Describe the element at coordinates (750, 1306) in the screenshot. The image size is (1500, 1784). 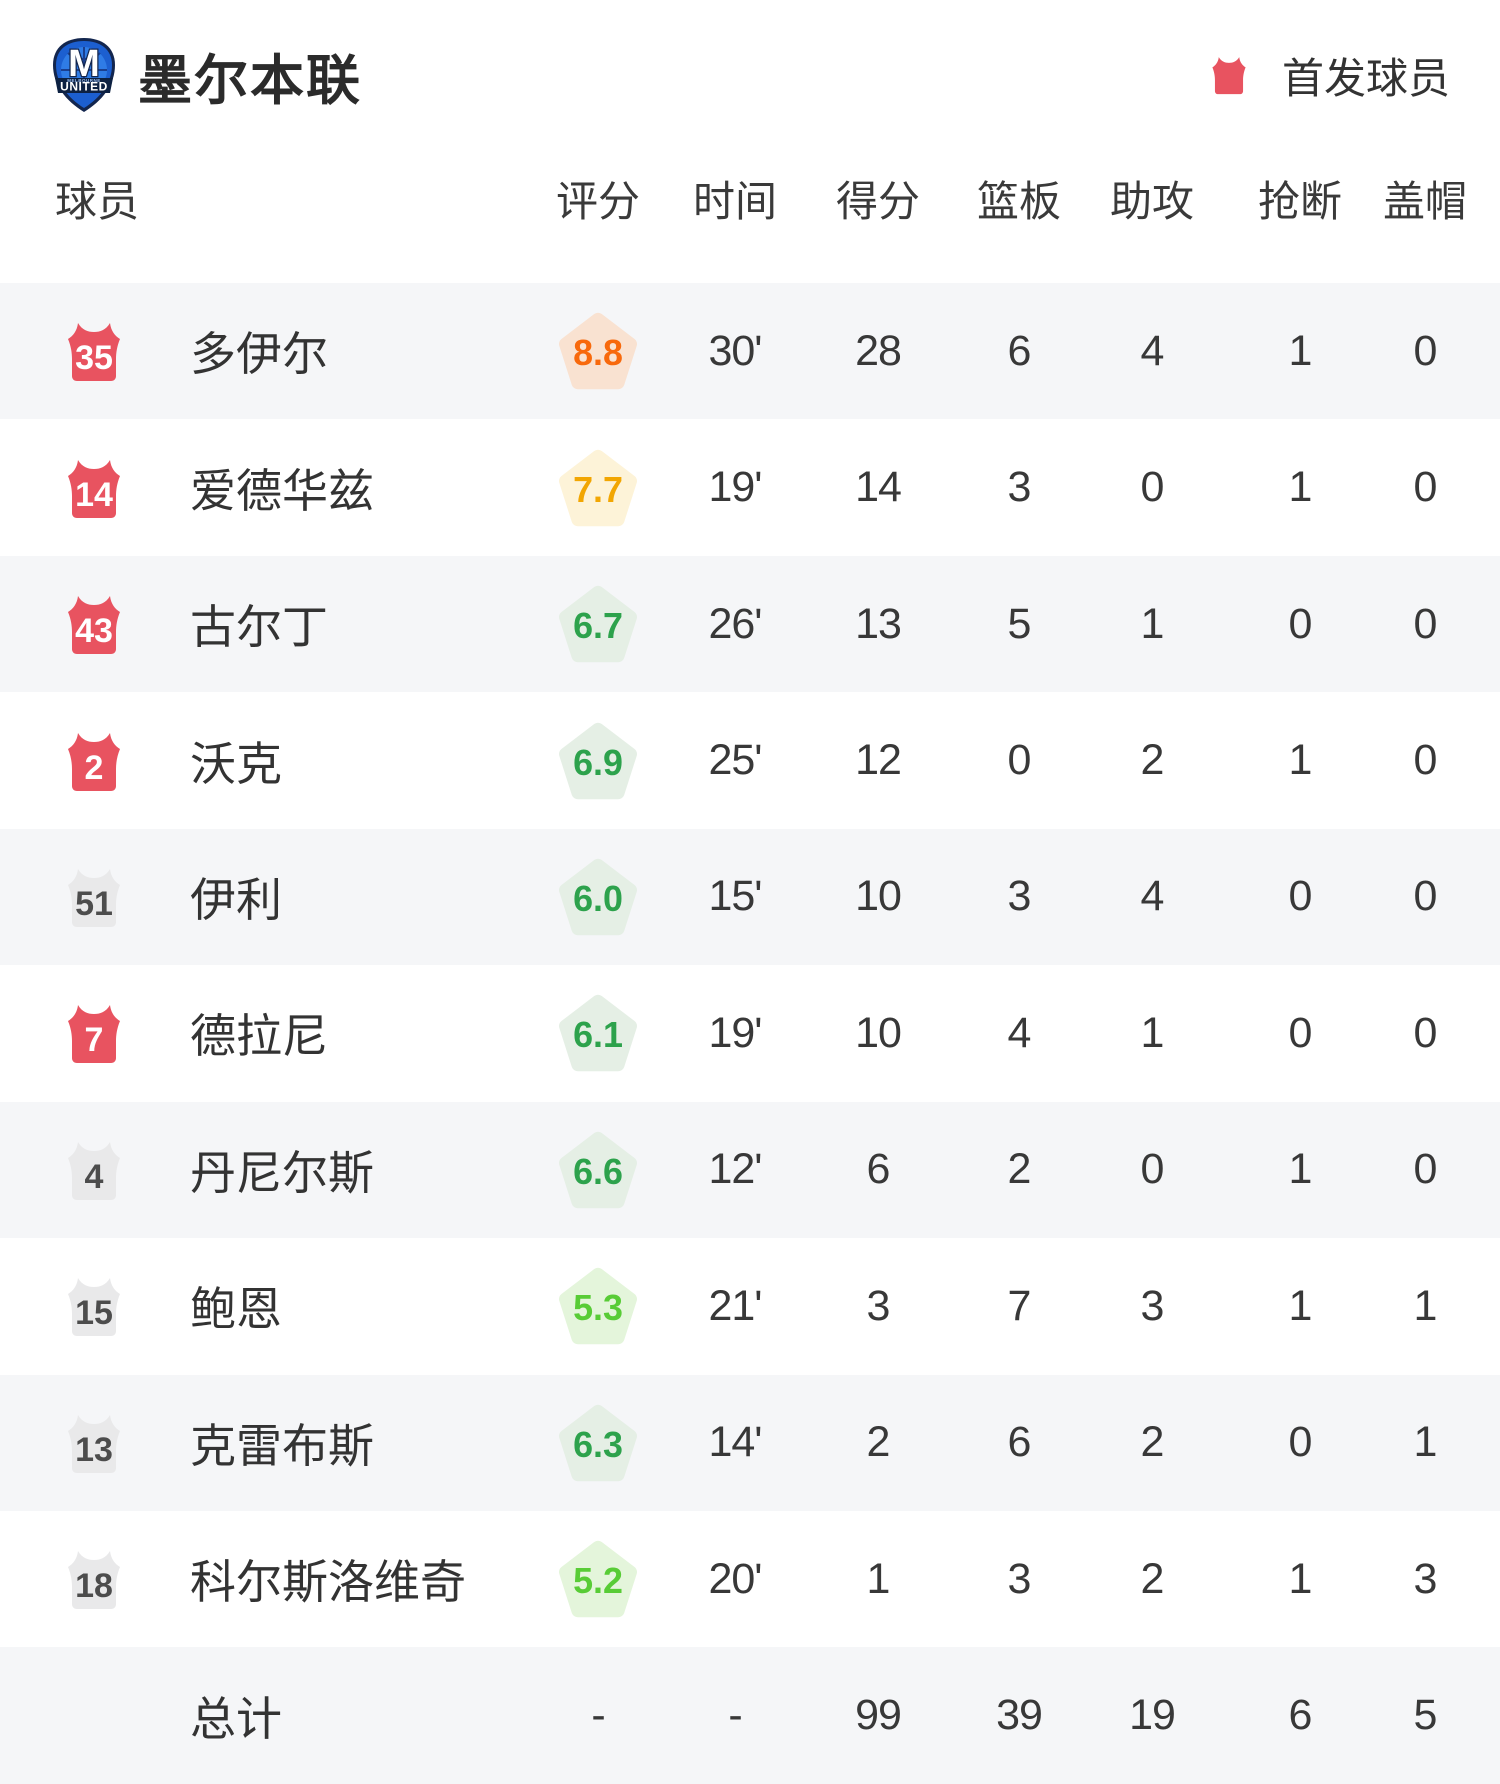
I see `table-row: 15 鲍恩 5.3 21' 3 7 3 1 1` at that location.